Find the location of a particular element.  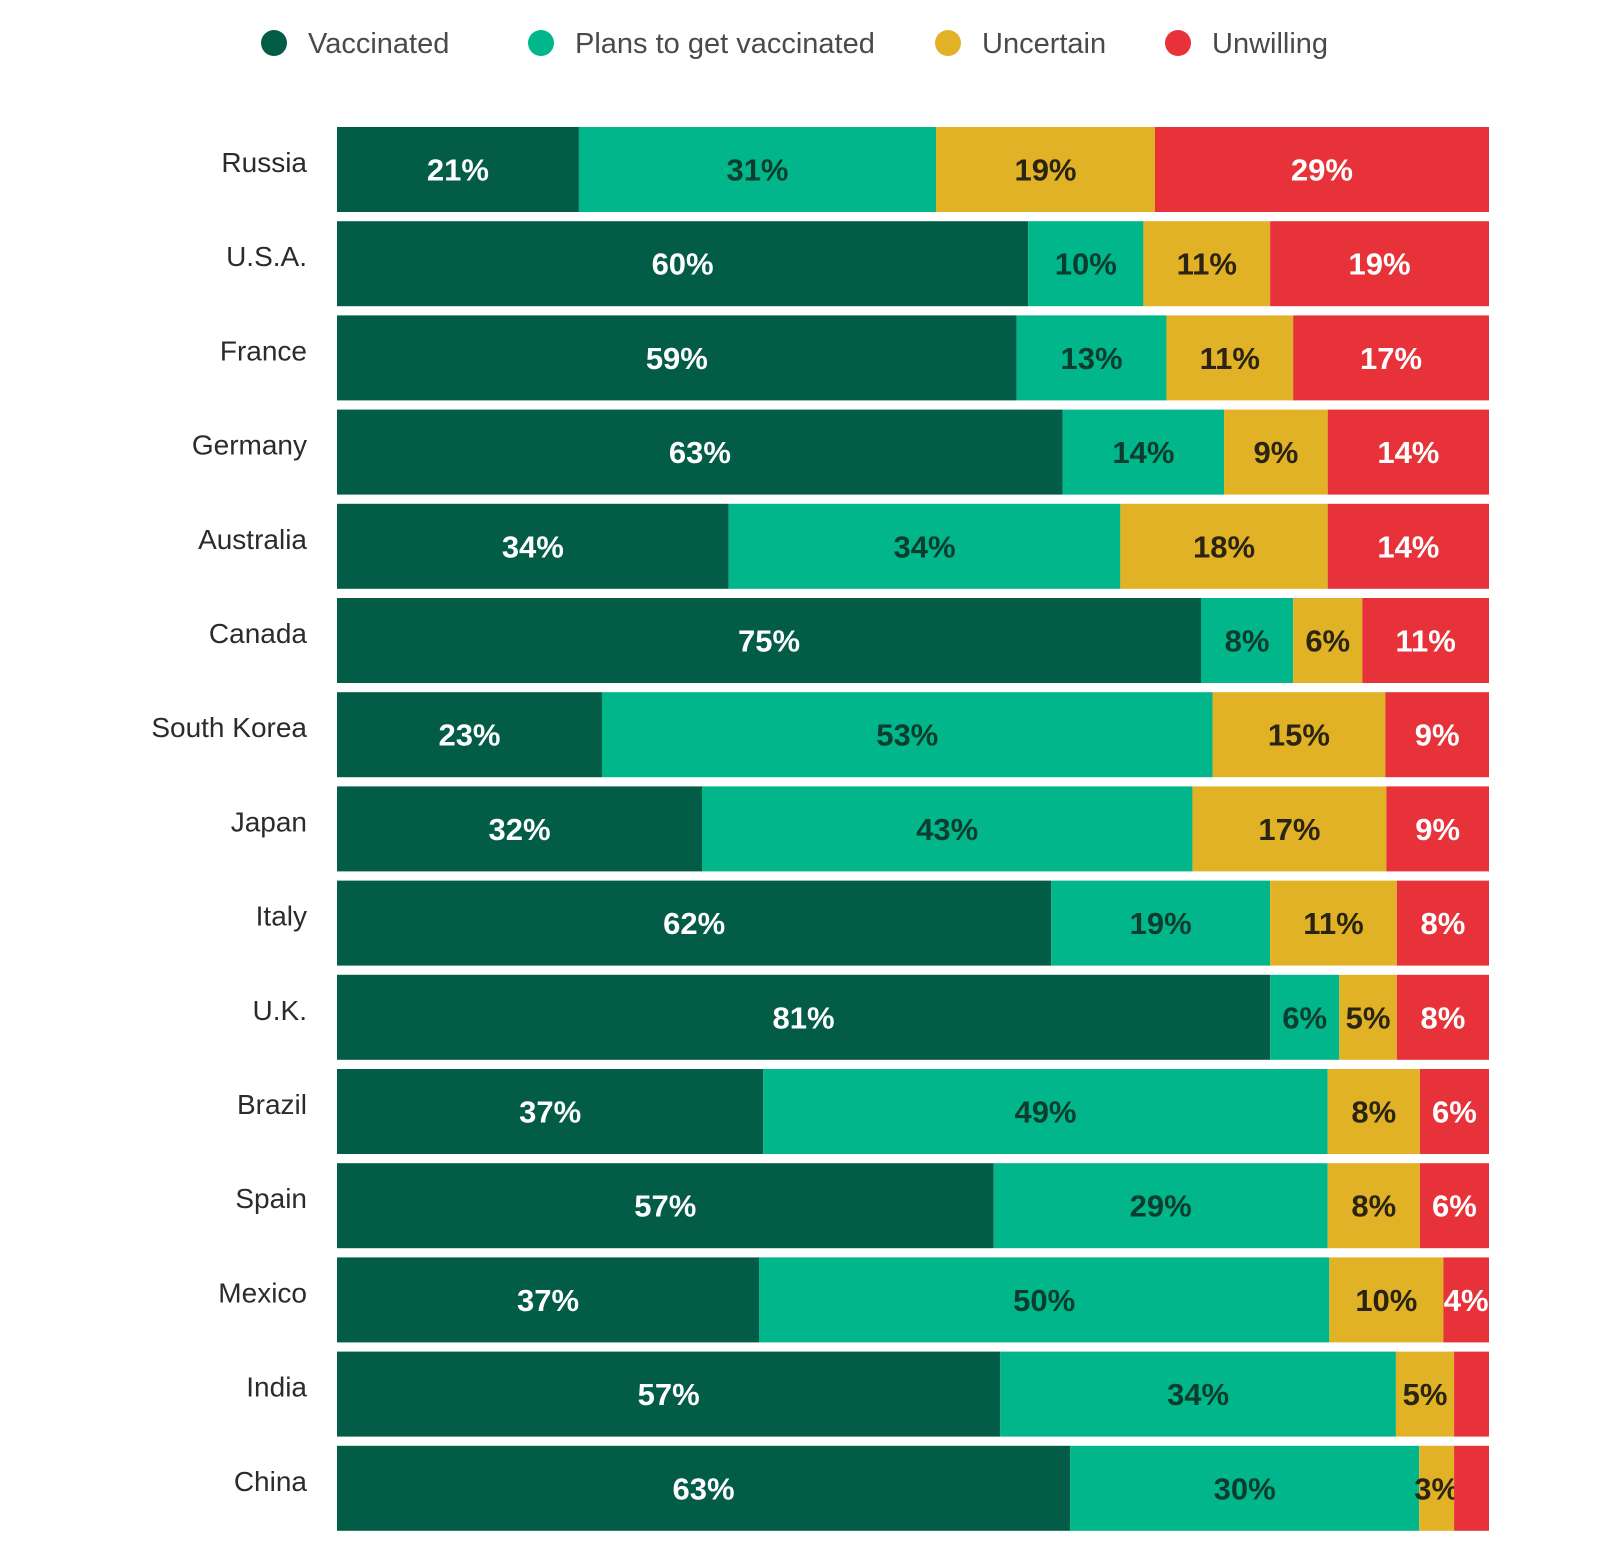

bar-segment-u-k-uncertain is located at coordinates (1368, 1017).